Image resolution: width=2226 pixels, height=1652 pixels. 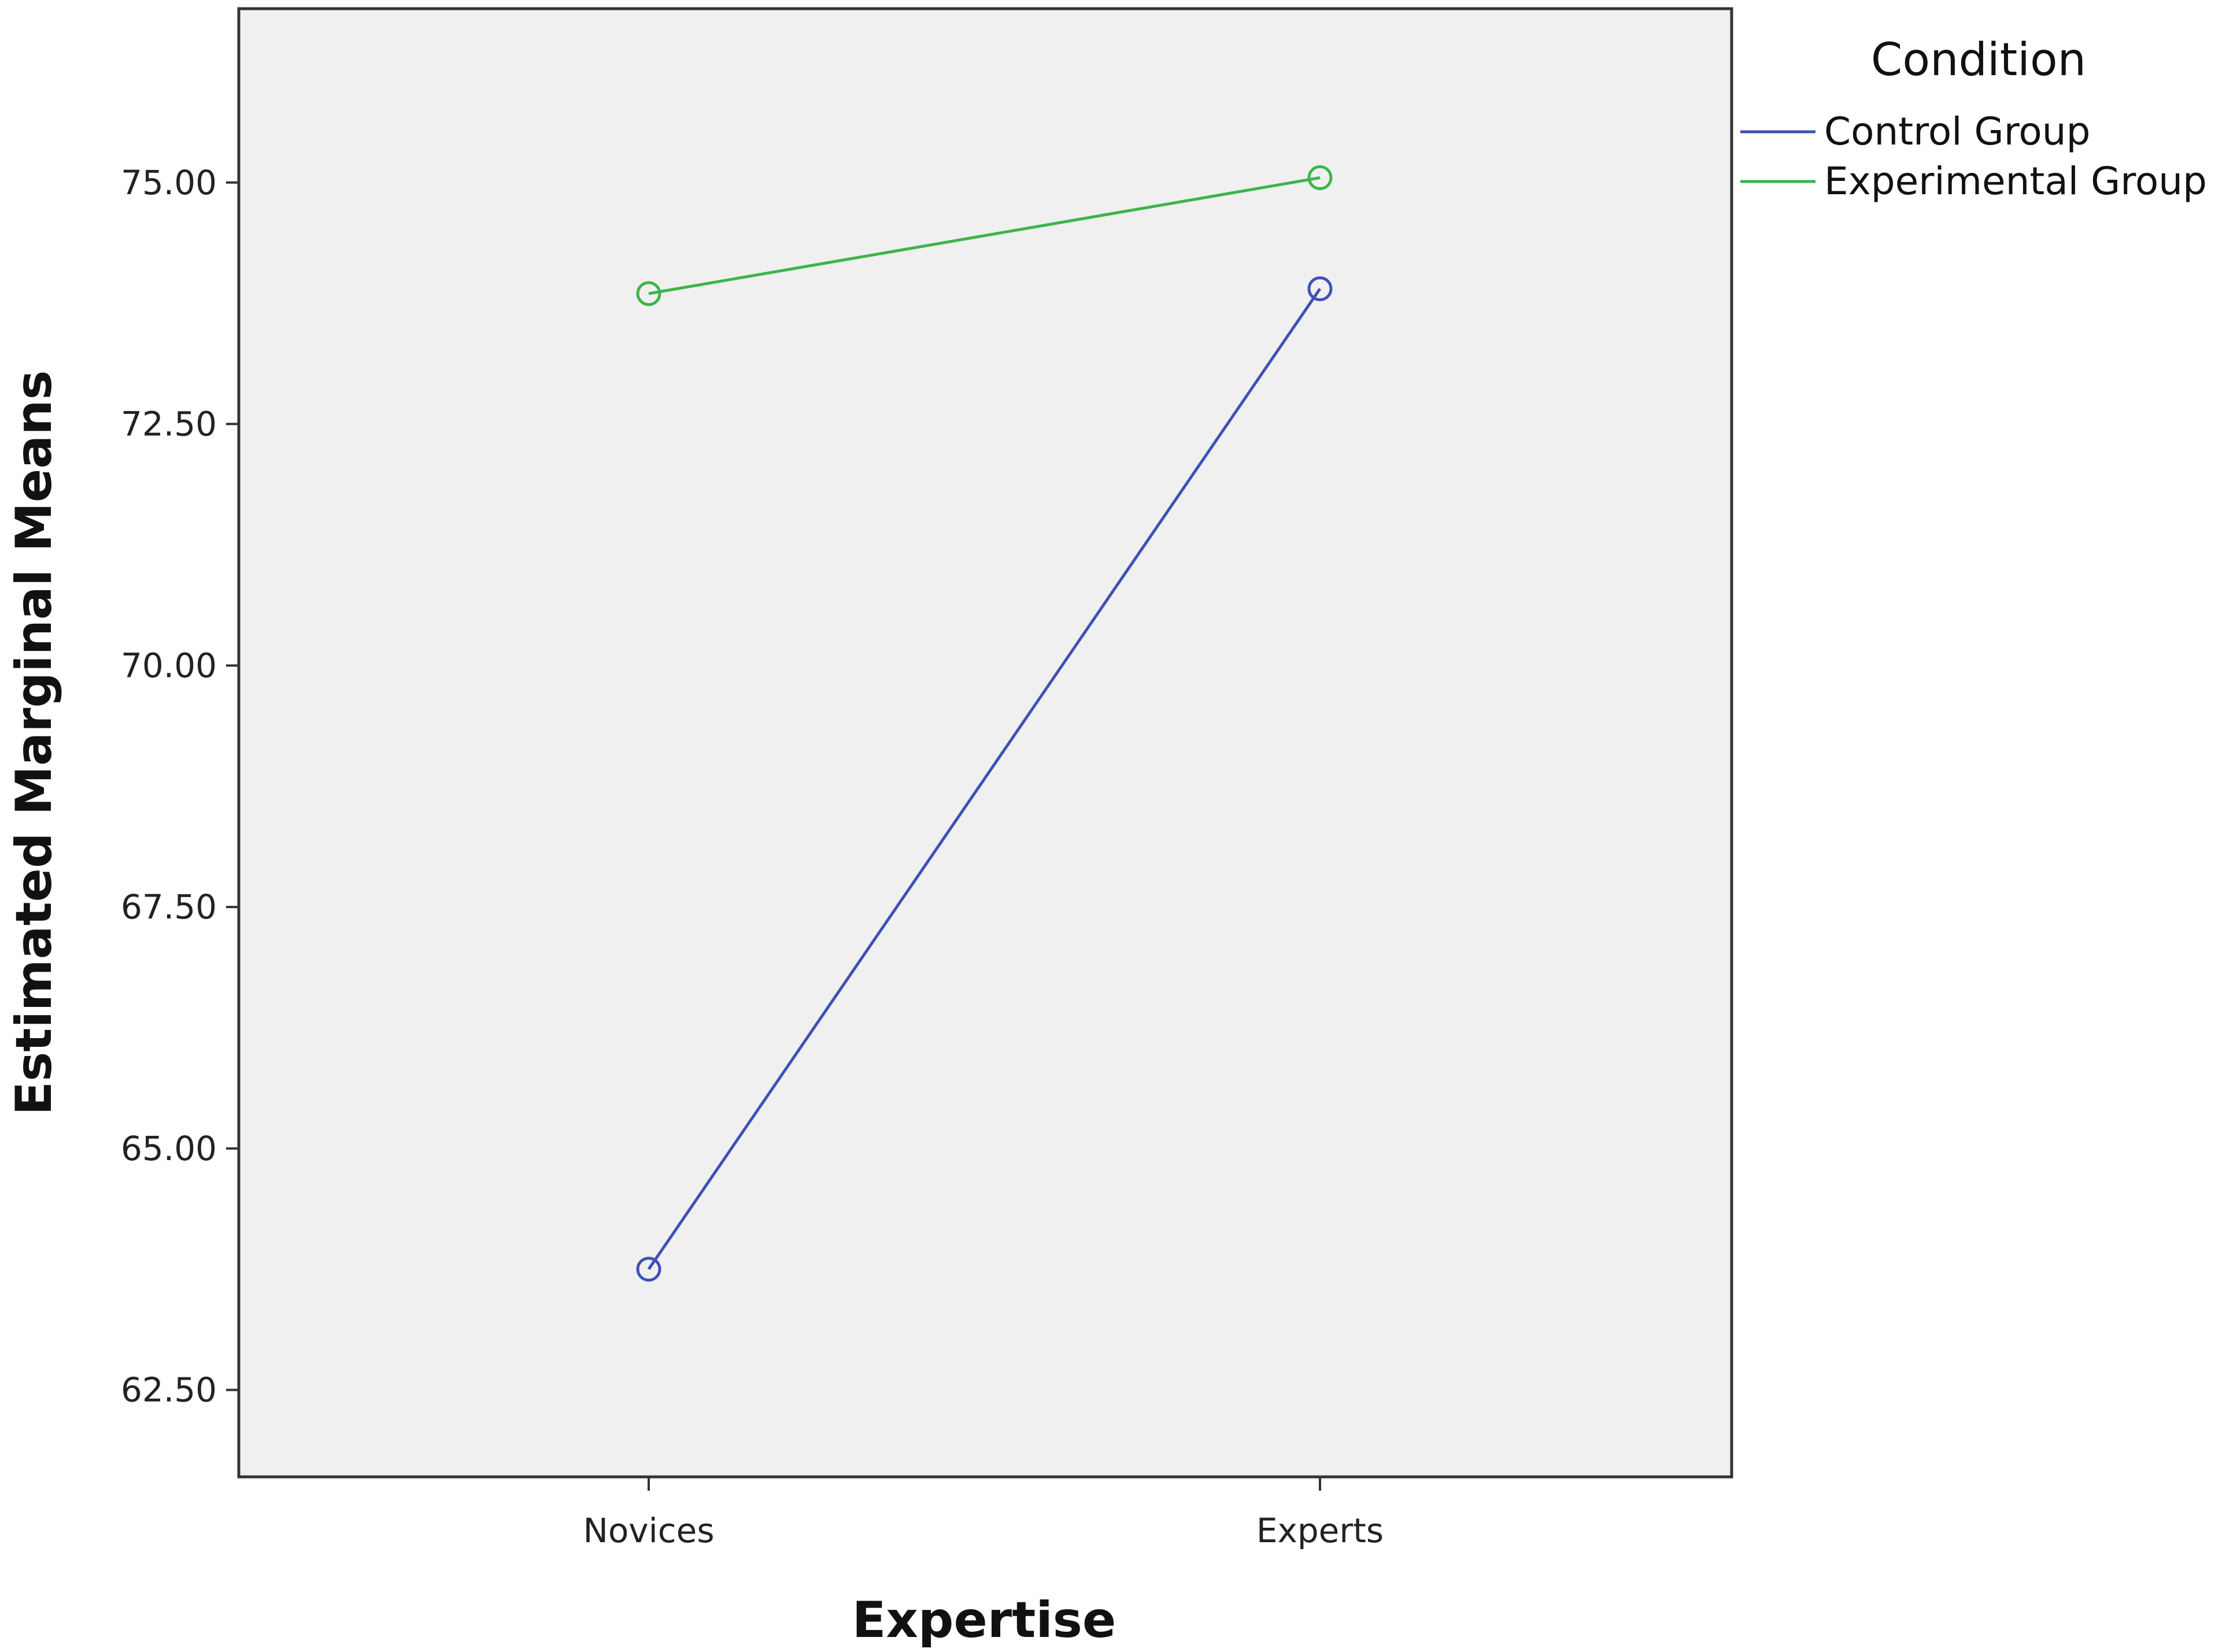 What do you see at coordinates (2015, 181) in the screenshot?
I see `legend-label: Experimental Group` at bounding box center [2015, 181].